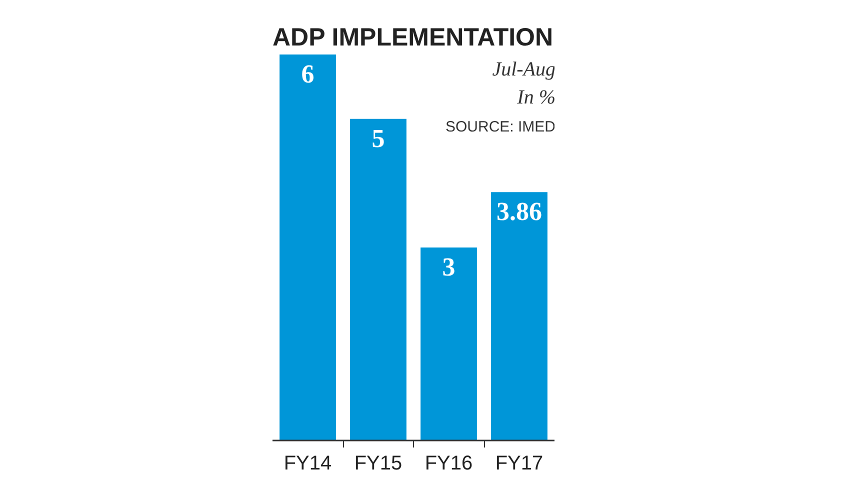 This screenshot has width=857, height=482. What do you see at coordinates (449, 267) in the screenshot?
I see `data-label: 3` at bounding box center [449, 267].